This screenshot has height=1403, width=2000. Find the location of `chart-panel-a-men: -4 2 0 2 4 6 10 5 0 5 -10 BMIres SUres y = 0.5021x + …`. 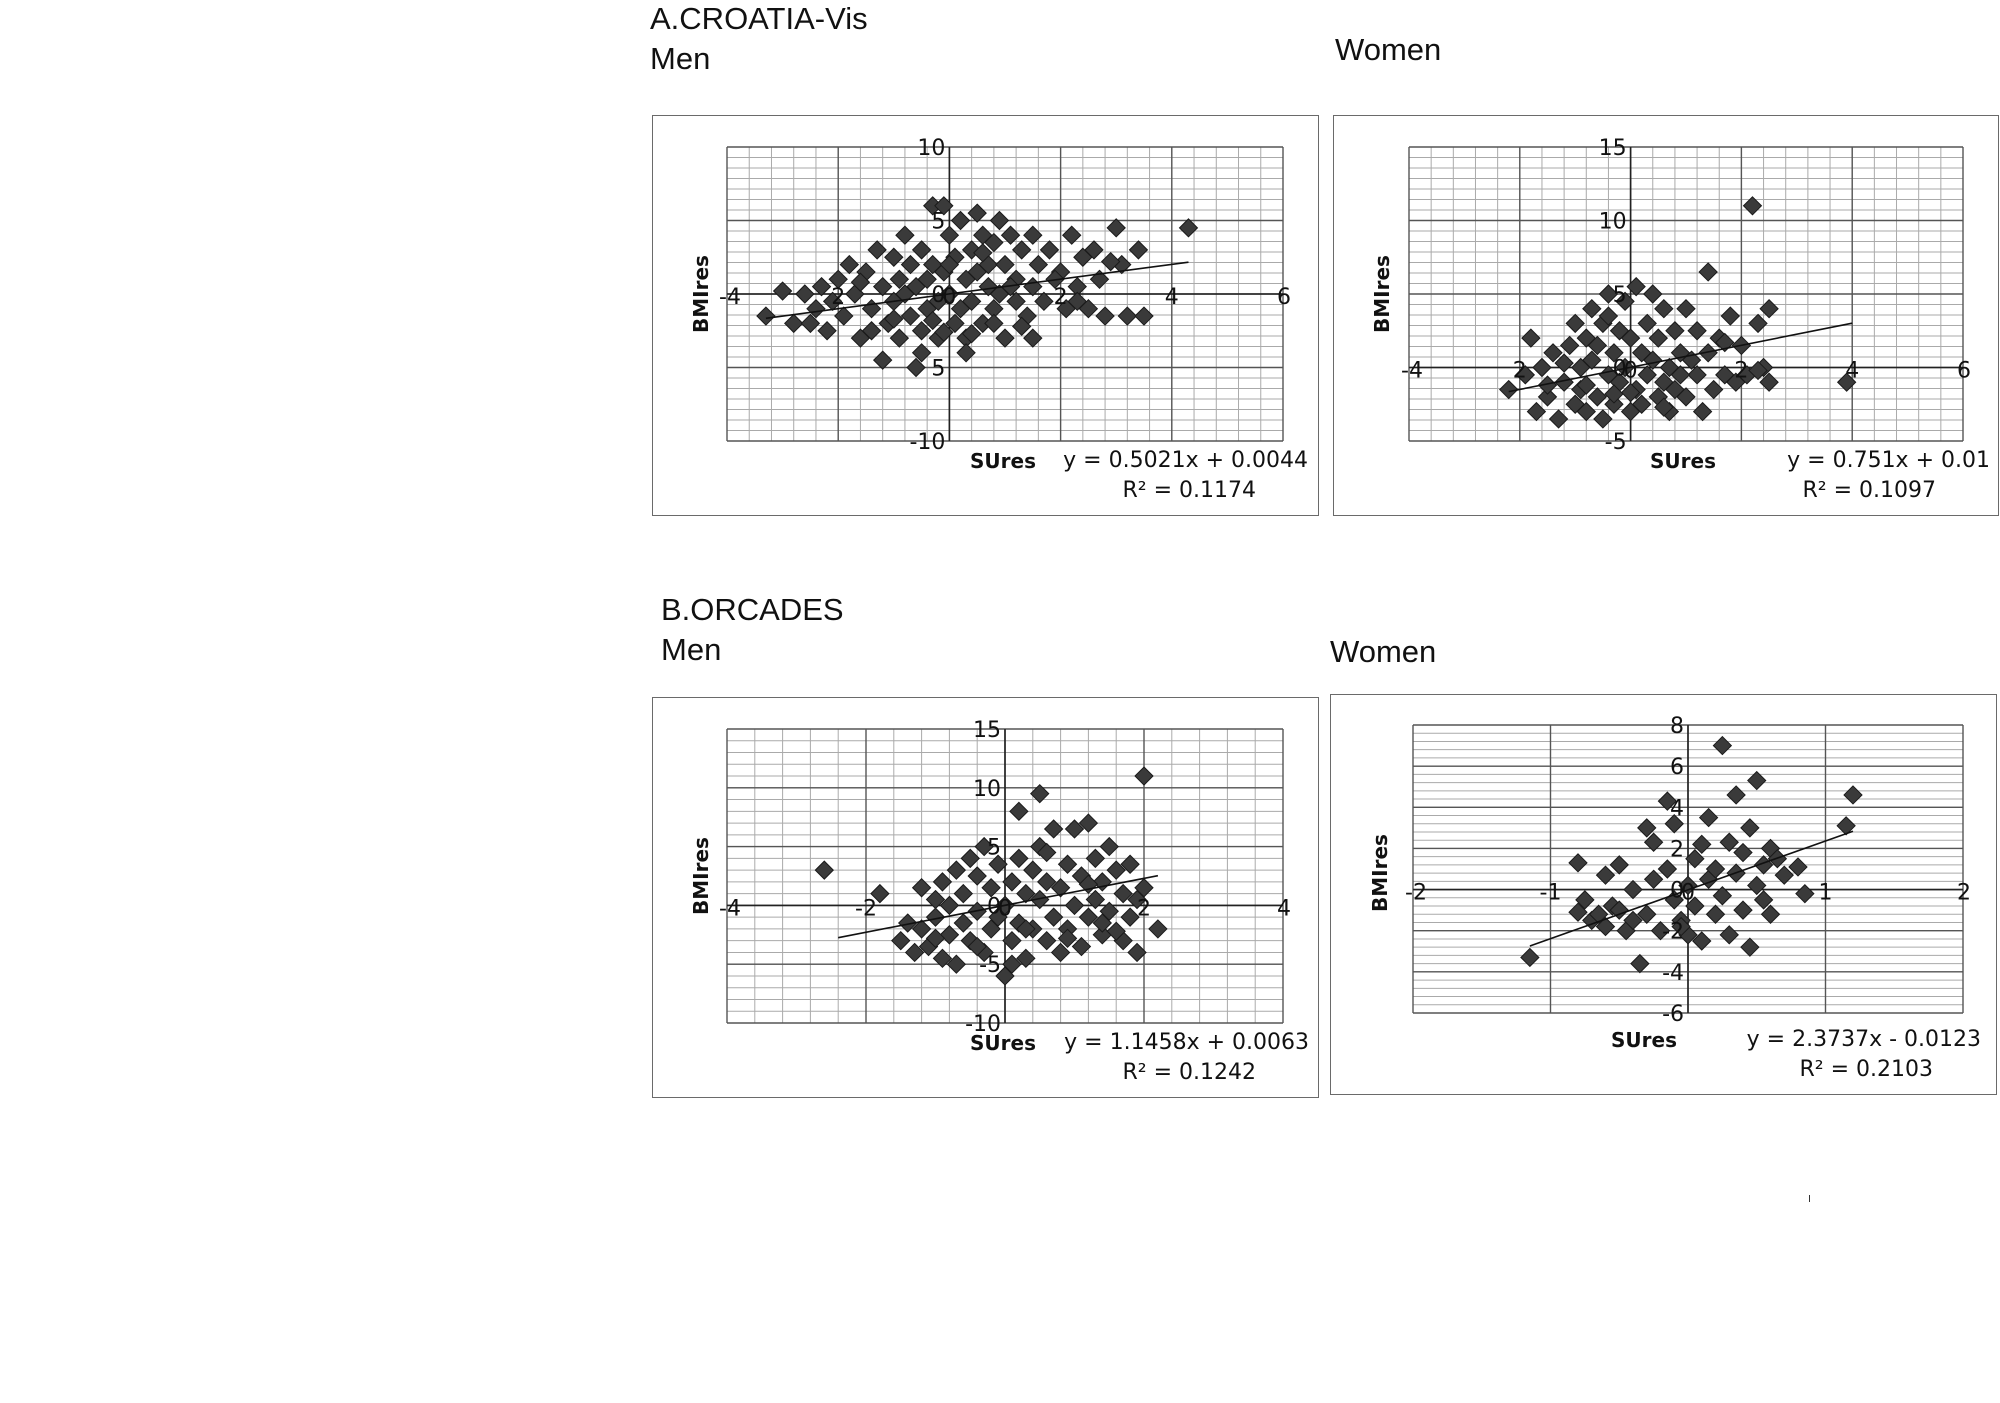

chart-panel-a-men: -4 2 0 2 4 6 10 5 0 5 -10 BMIres SUres y = 0.5021x + … is located at coordinates (985, 315).